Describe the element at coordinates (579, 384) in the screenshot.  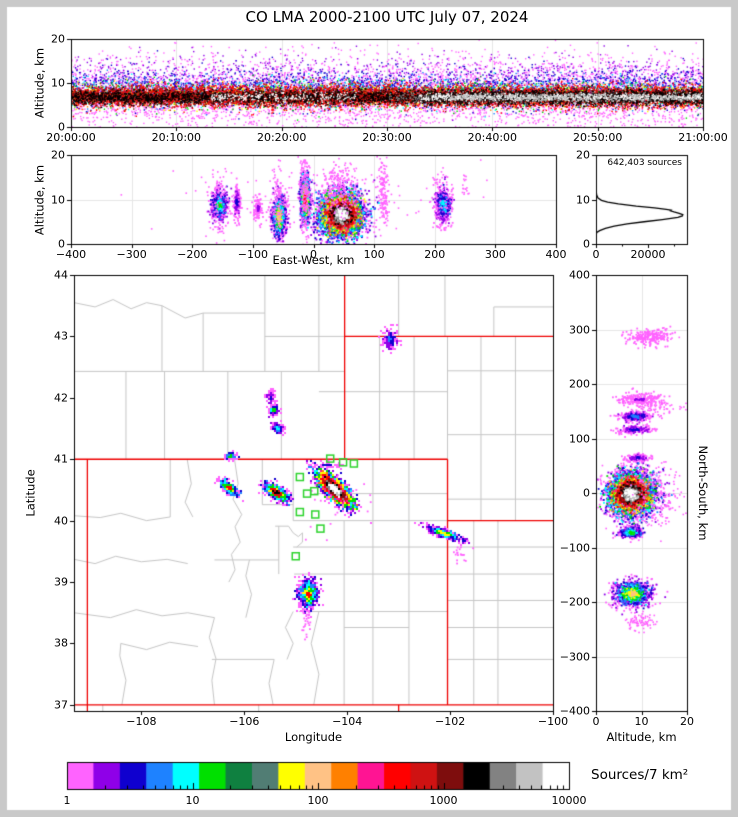
I see `ns-axis-tick: 200` at that location.